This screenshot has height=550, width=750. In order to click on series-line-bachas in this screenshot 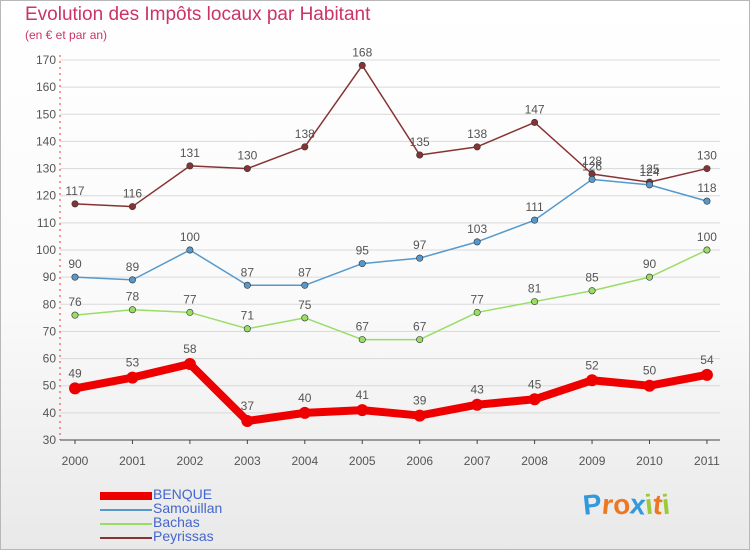, I will do `click(391, 295)`.